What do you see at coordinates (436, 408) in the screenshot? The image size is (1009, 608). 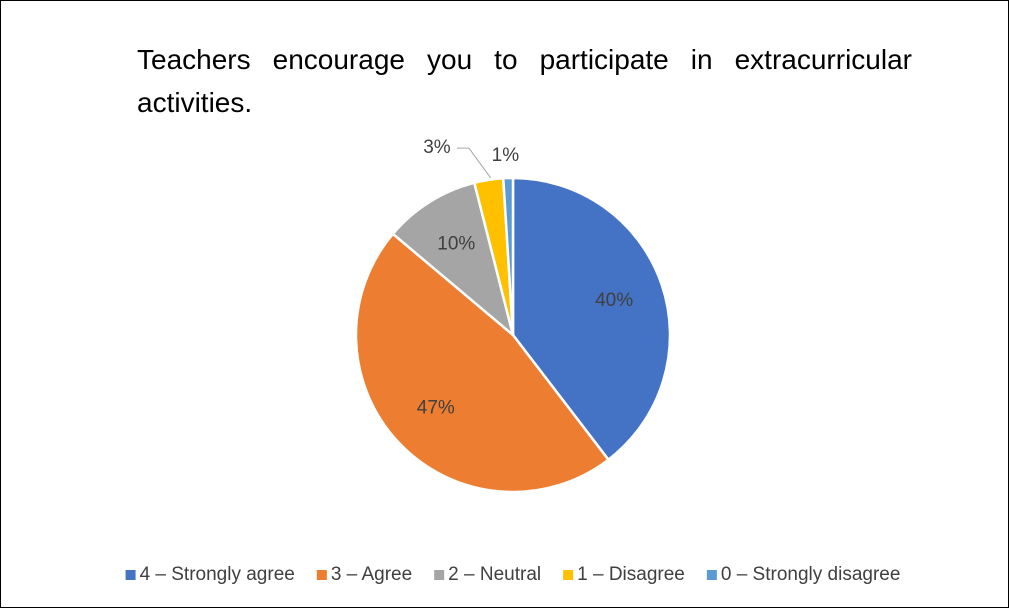 I see `data-label: 47%` at bounding box center [436, 408].